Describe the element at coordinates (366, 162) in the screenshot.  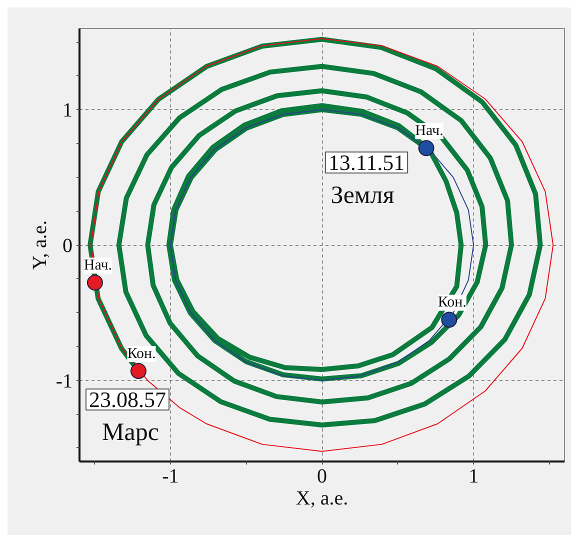
I see `annotation: 13.11.51` at that location.